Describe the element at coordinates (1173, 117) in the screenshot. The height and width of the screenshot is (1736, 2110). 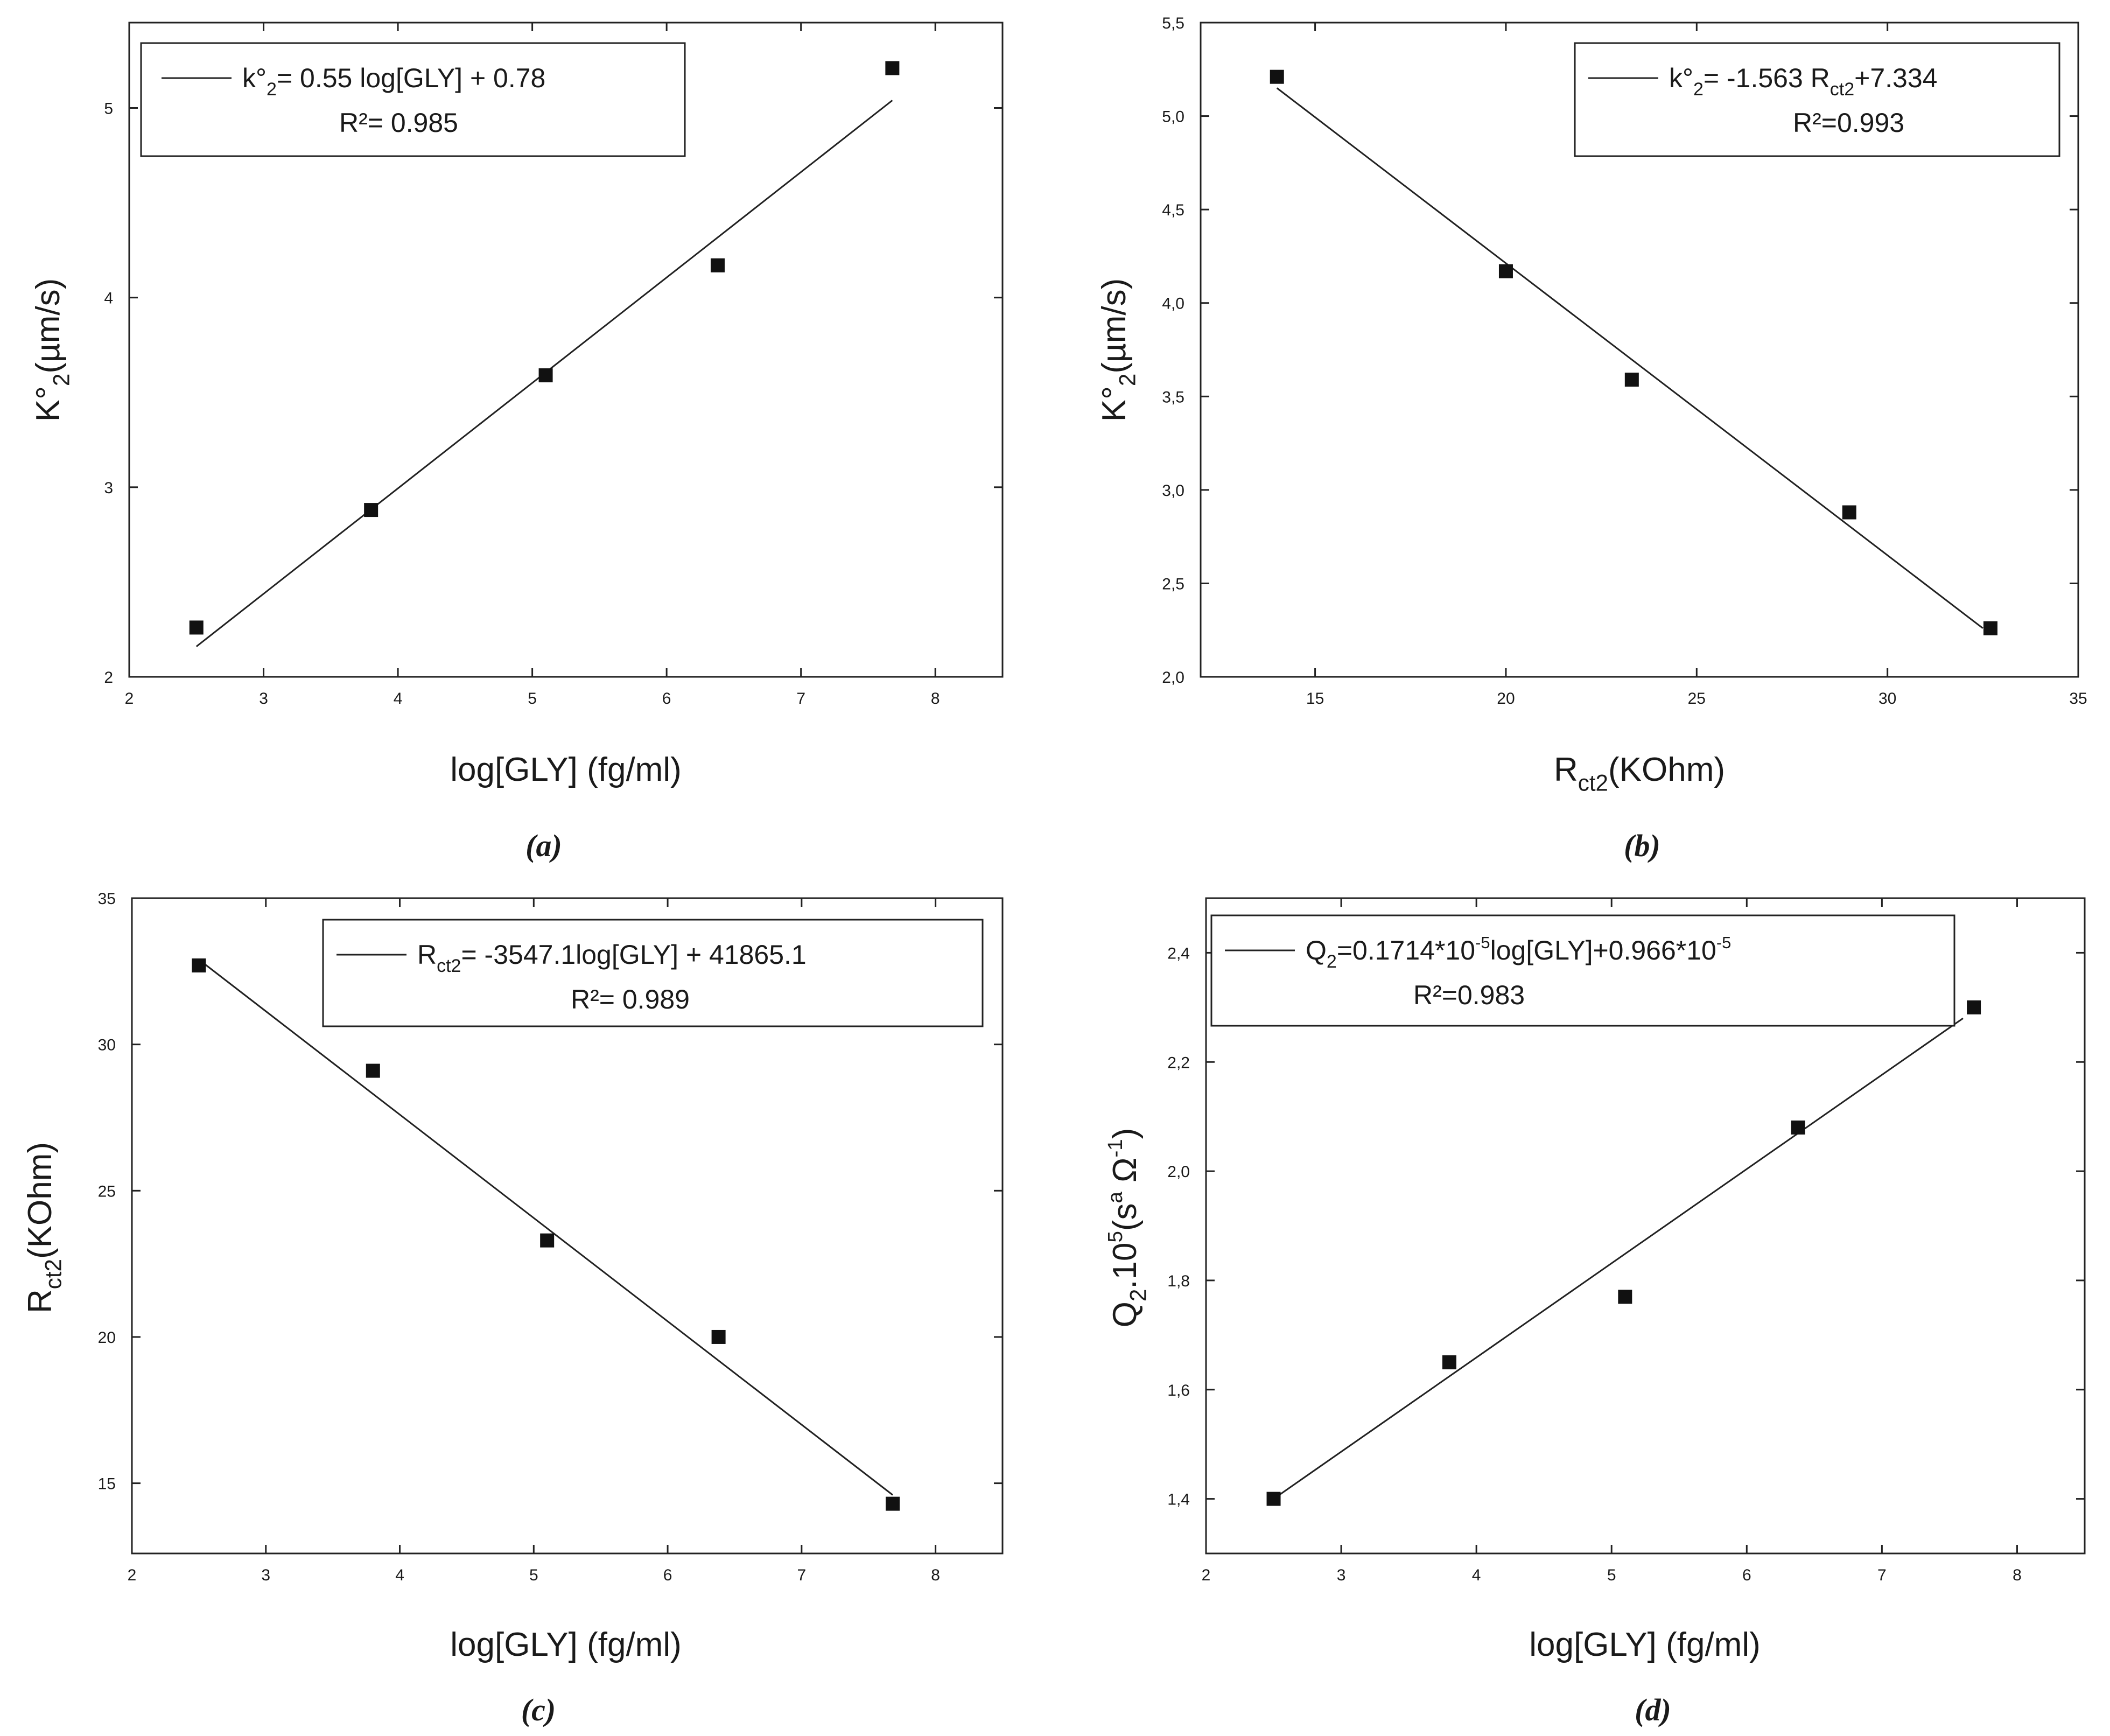
I see `y-tick-label: 5,0` at that location.